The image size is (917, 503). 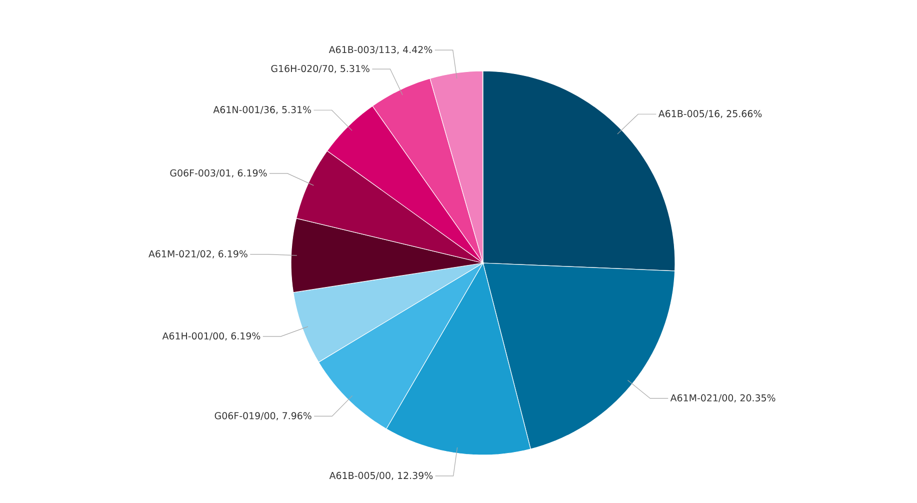 What do you see at coordinates (179, 254) in the screenshot?
I see `slice-label: A61M-021/02` at bounding box center [179, 254].